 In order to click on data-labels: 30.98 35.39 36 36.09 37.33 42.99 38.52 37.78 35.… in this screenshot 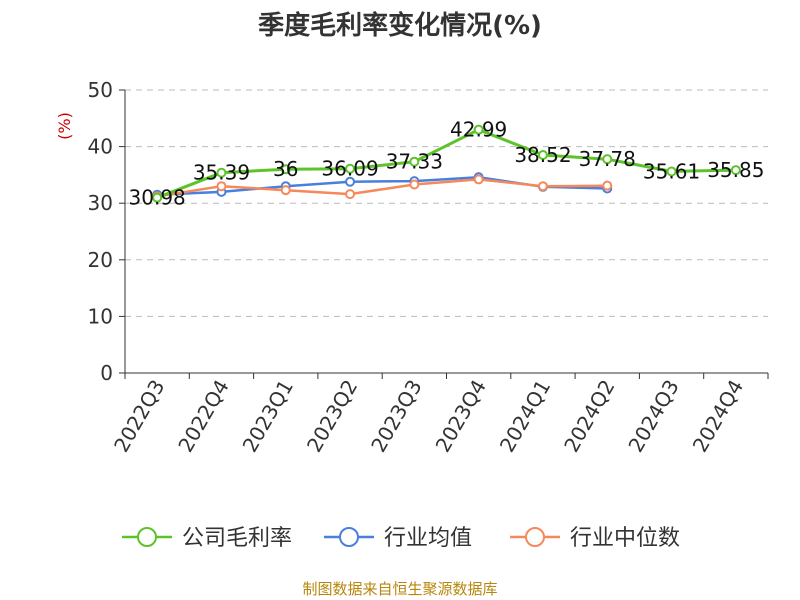, I will do `click(447, 164)`.